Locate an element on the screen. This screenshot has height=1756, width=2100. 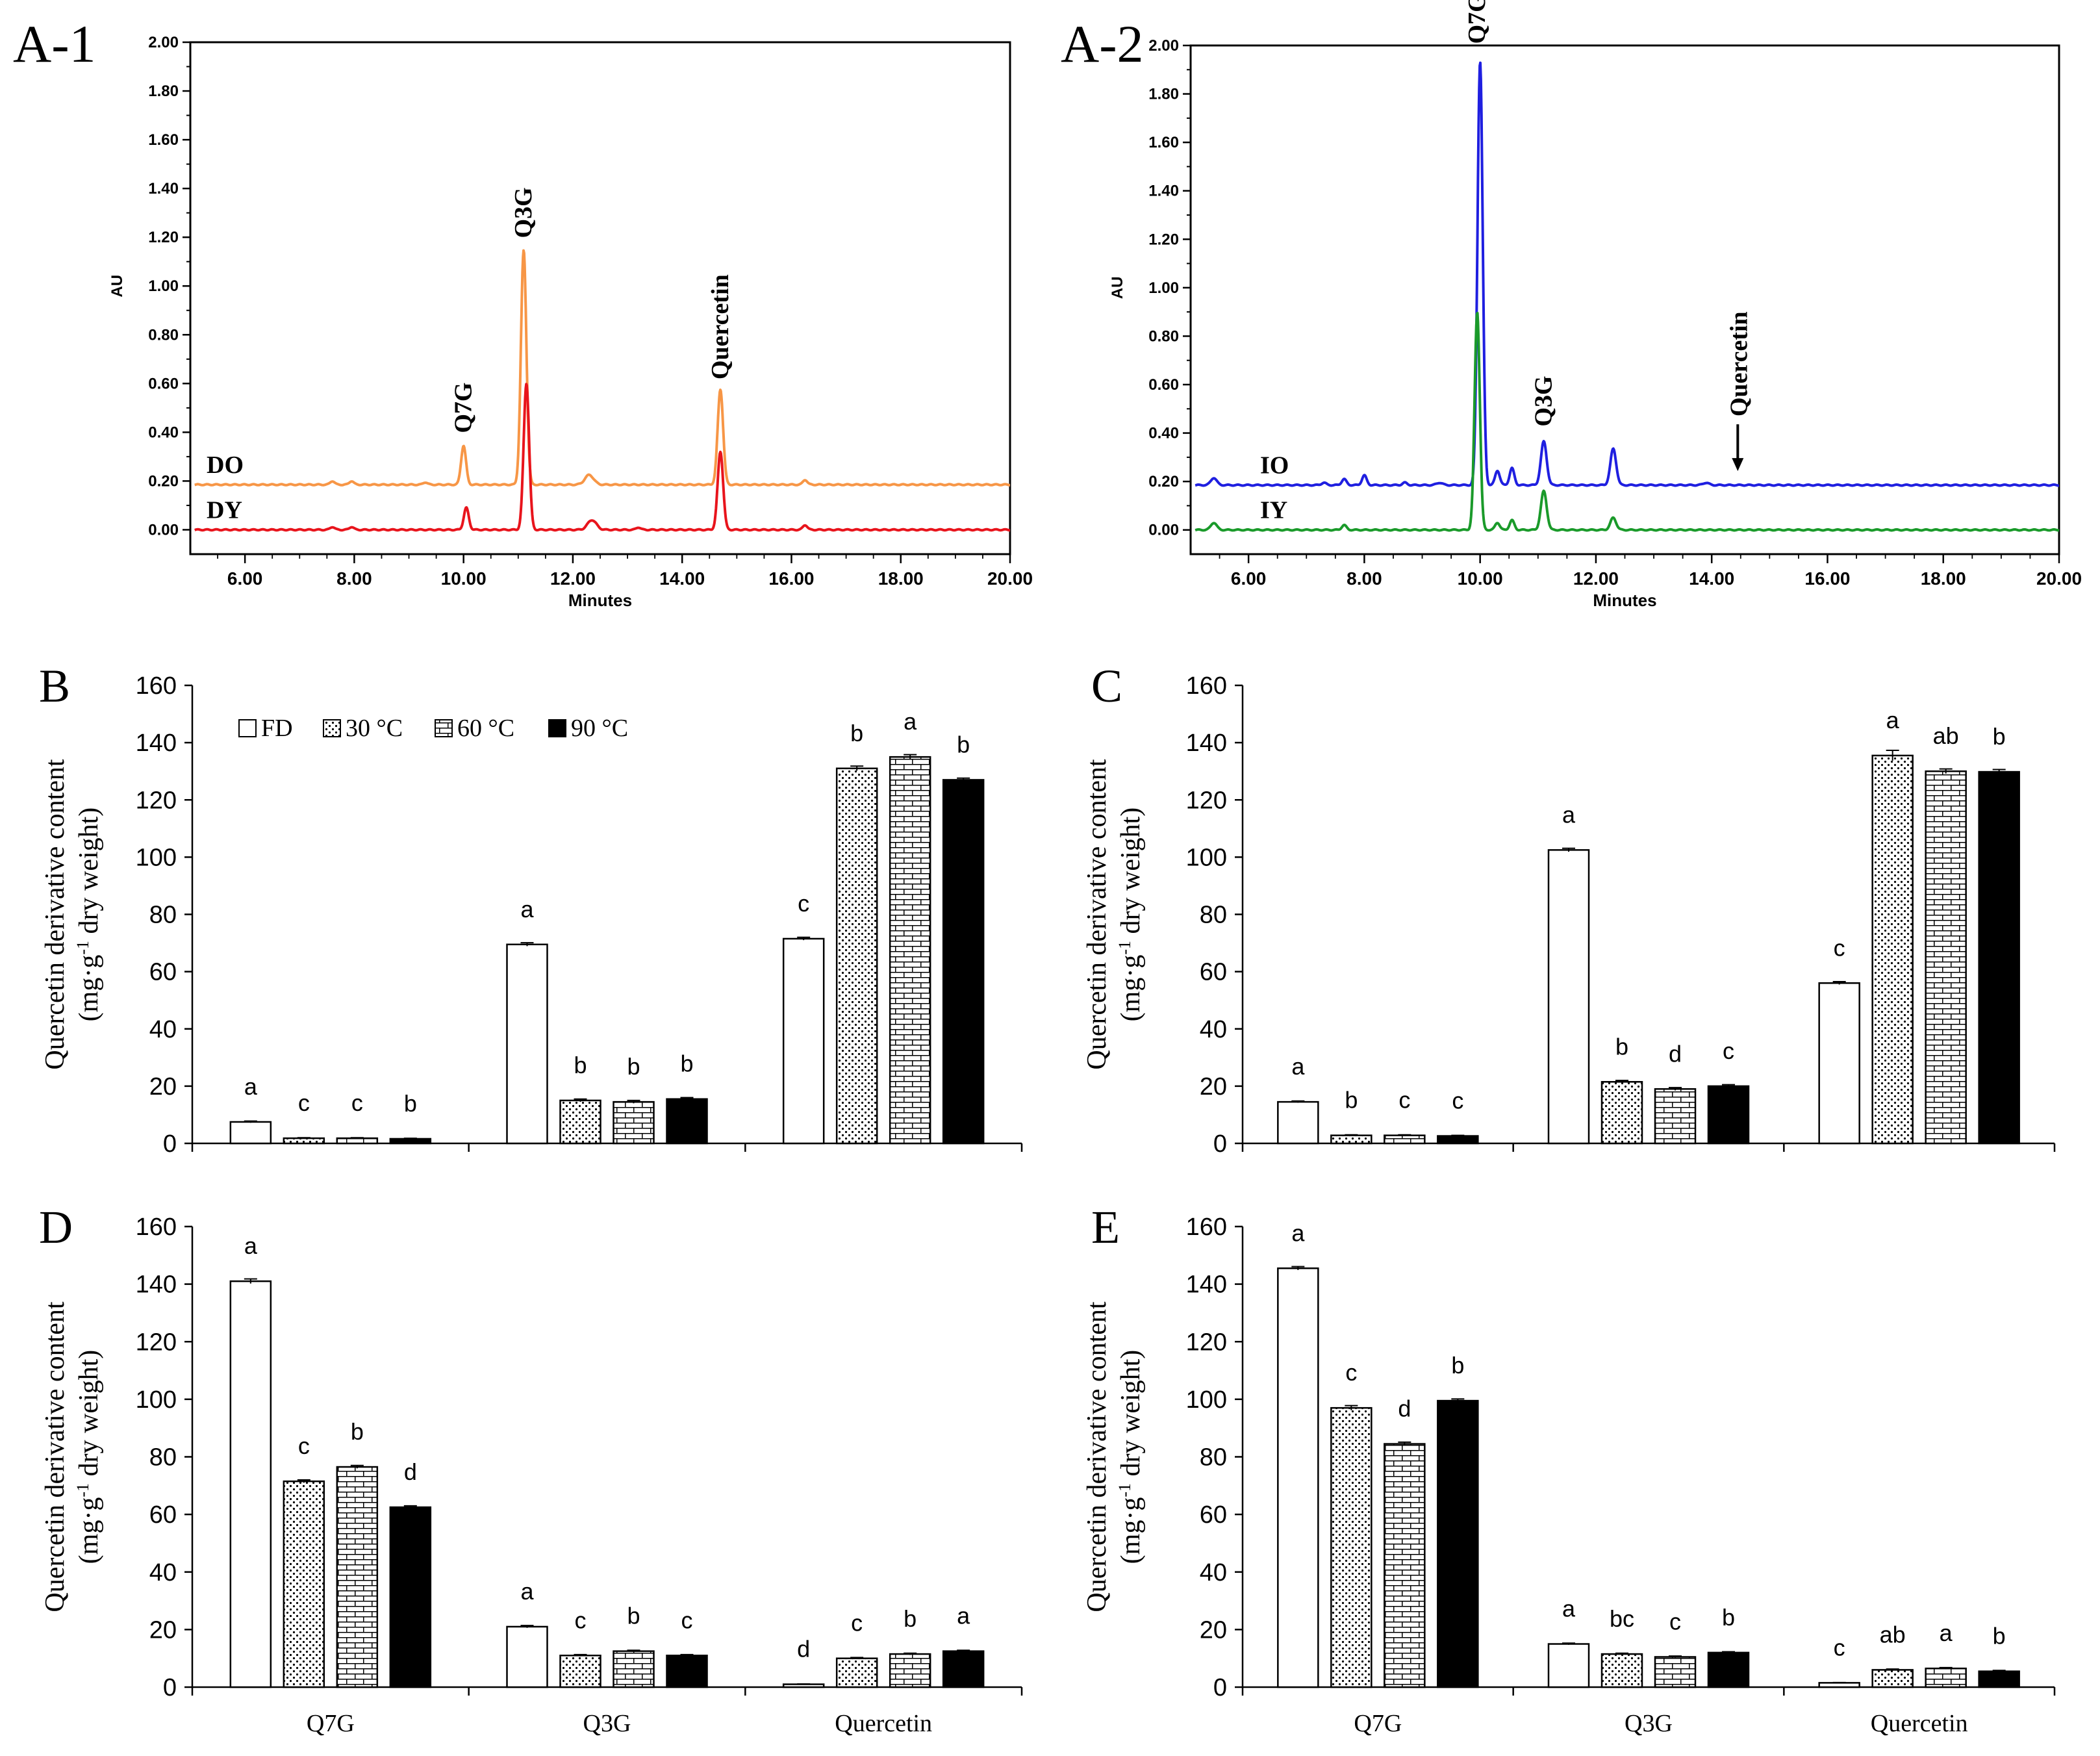
y-tick-label: 120 is located at coordinates (156, 1342).